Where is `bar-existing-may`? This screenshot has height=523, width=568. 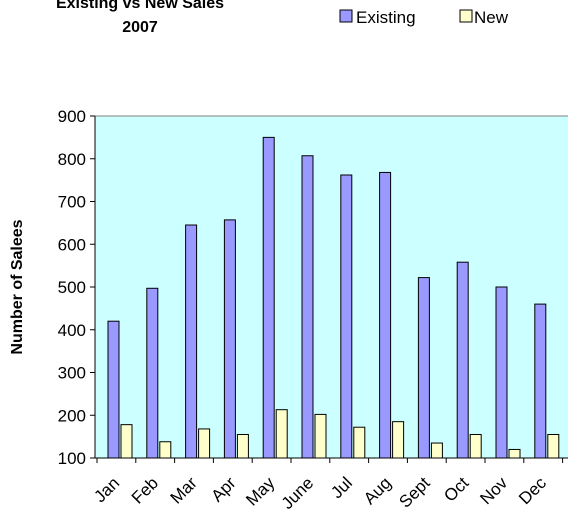
bar-existing-may is located at coordinates (268, 297).